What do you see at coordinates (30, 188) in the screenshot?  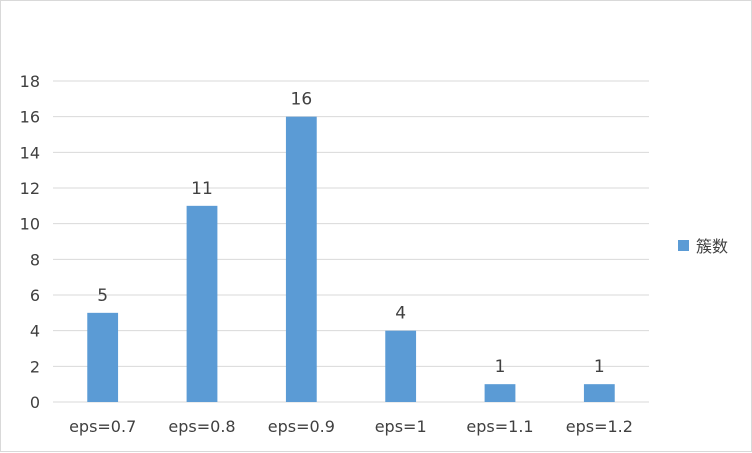 I see `y-tick-label: 12` at bounding box center [30, 188].